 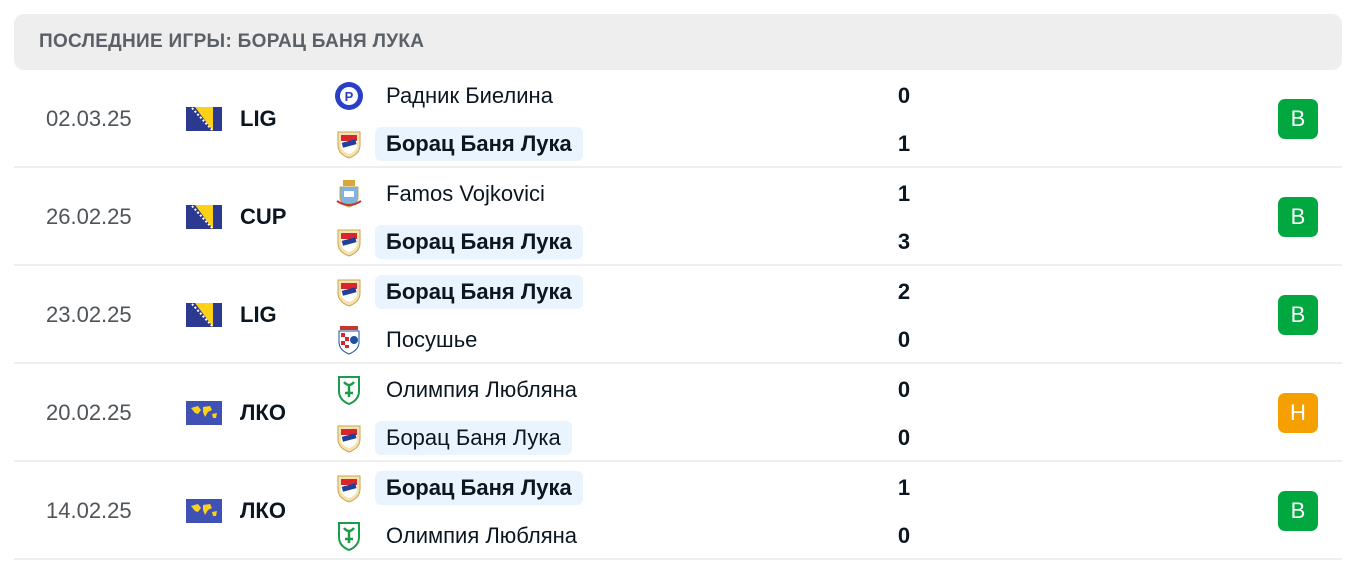 What do you see at coordinates (1298, 413) in the screenshot?
I see `result-badge: Н` at bounding box center [1298, 413].